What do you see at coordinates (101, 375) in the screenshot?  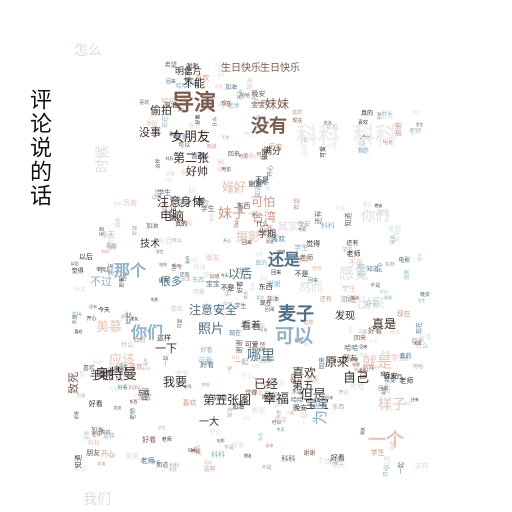 I see `cloud-word: 手机` at bounding box center [101, 375].